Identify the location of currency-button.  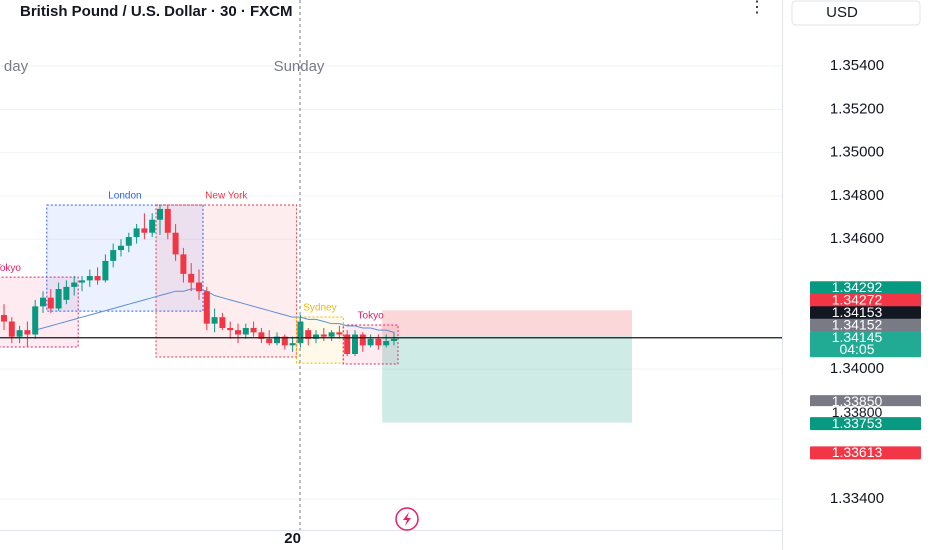
(856, 13).